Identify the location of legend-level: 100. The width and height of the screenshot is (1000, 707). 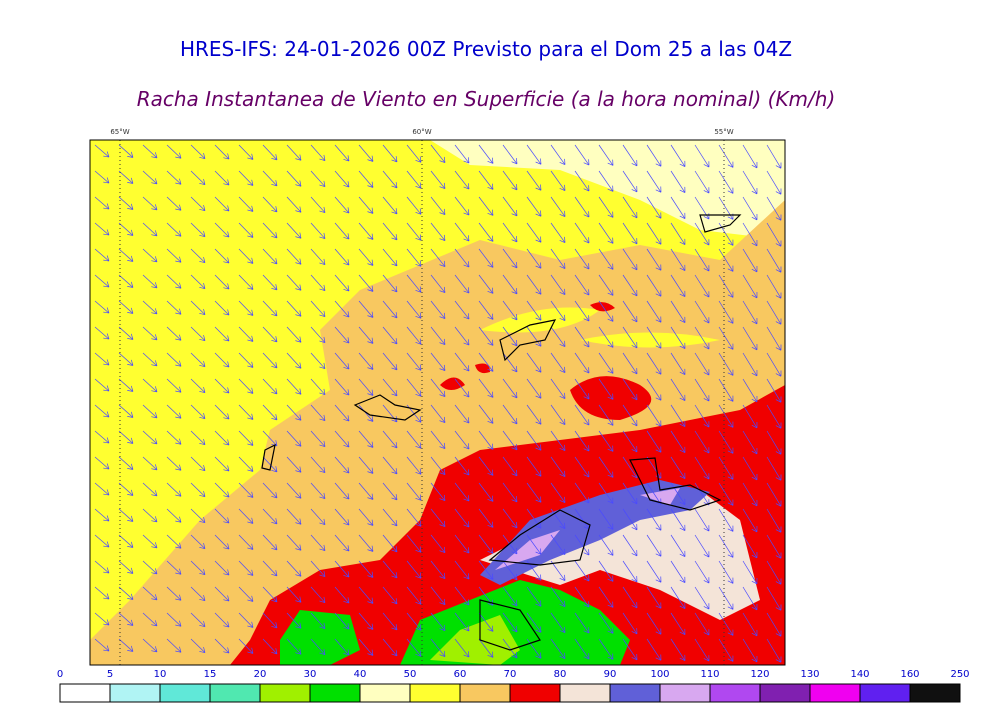
(659, 674).